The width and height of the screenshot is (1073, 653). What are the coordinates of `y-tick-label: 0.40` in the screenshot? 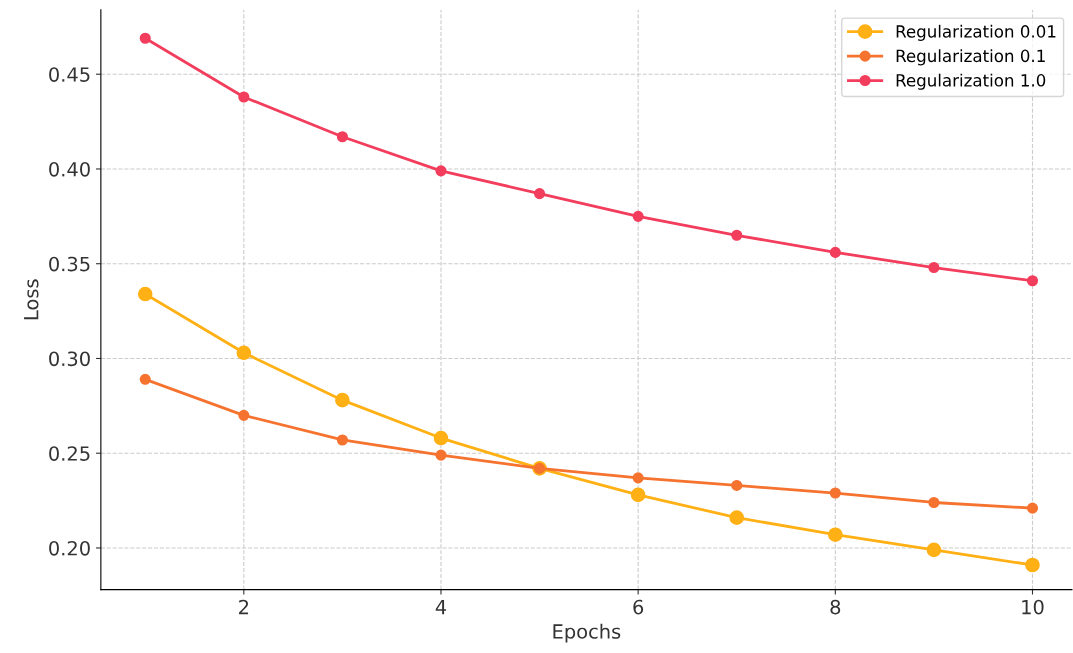 It's located at (69, 169).